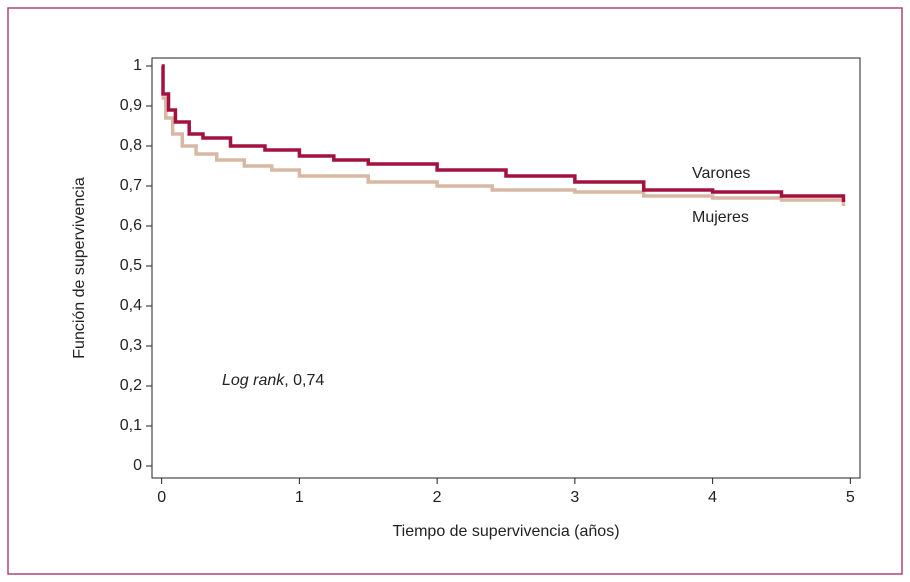 The height and width of the screenshot is (582, 910). What do you see at coordinates (137, 465) in the screenshot?
I see `y-tick-label: 0` at bounding box center [137, 465].